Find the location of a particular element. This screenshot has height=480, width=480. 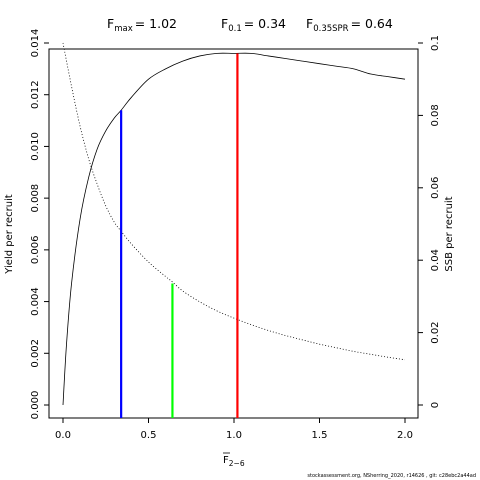

x-tick-label: 2.0 is located at coordinates (405, 435).